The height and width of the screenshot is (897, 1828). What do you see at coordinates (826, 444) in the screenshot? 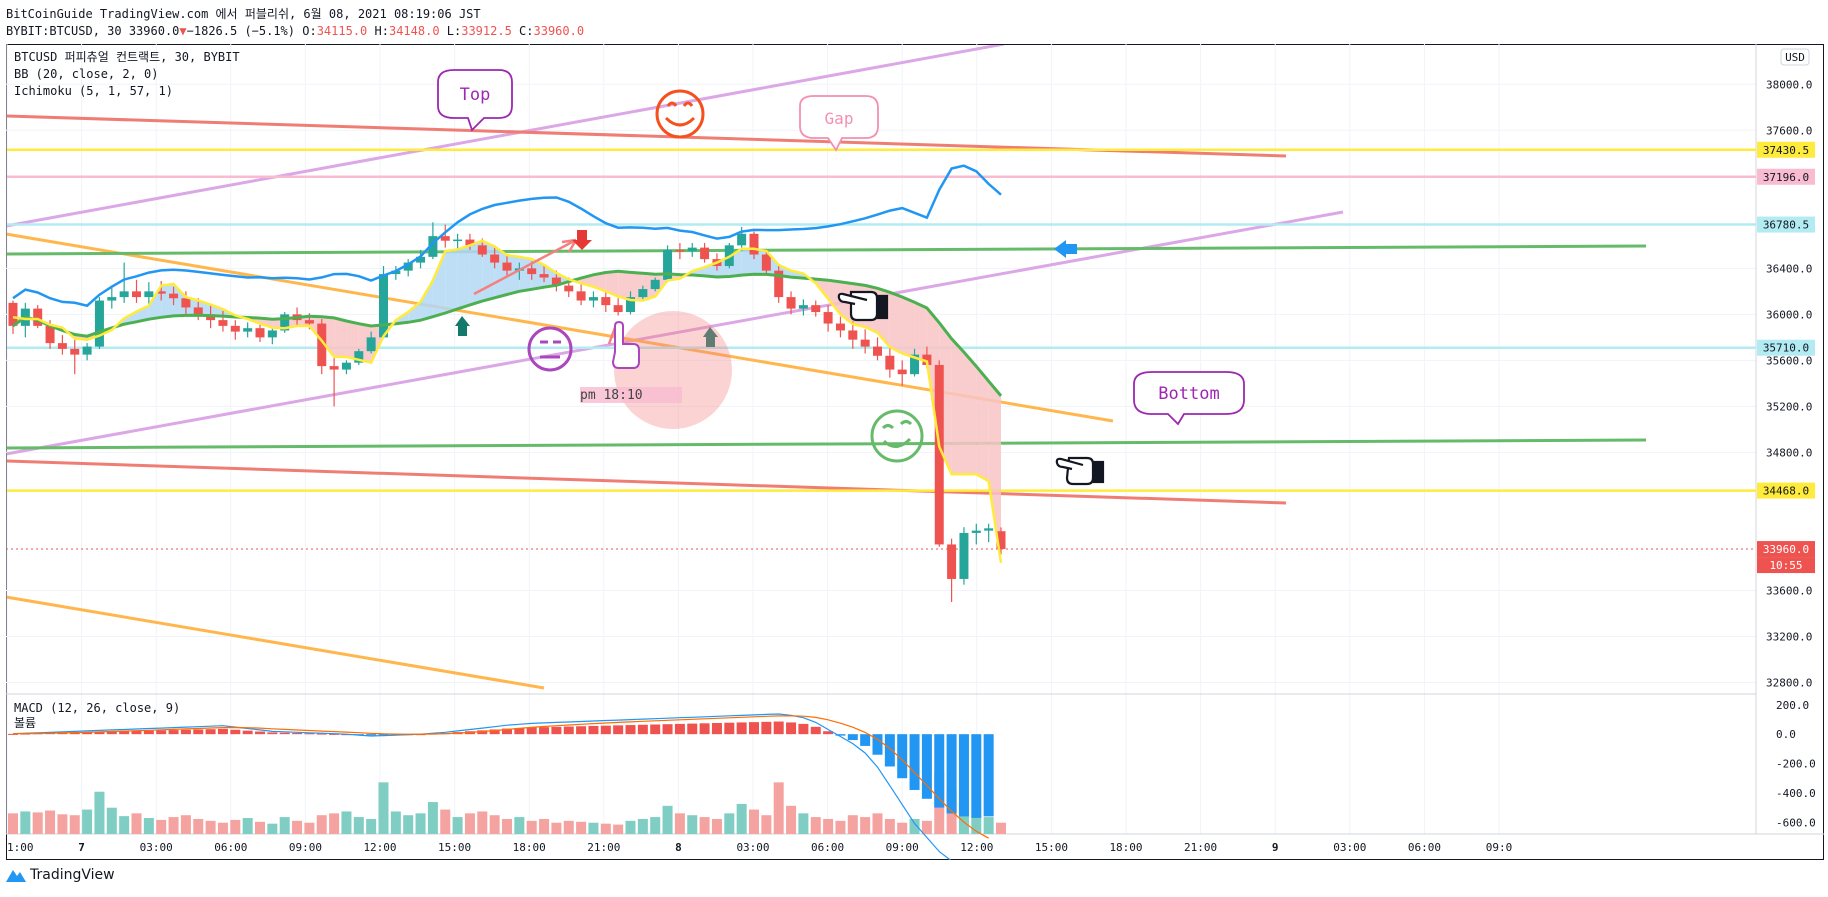
I see `trendline-green-lower` at bounding box center [826, 444].